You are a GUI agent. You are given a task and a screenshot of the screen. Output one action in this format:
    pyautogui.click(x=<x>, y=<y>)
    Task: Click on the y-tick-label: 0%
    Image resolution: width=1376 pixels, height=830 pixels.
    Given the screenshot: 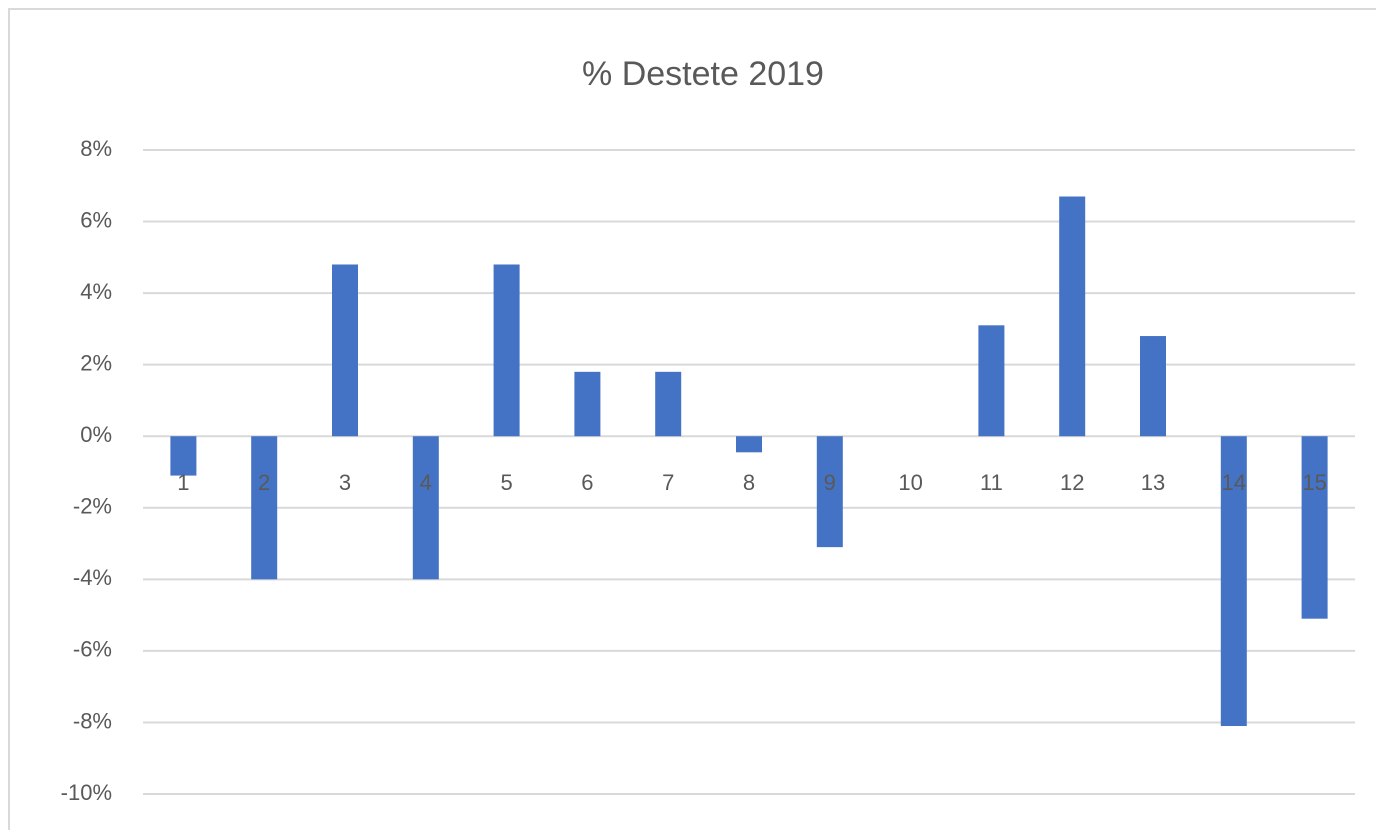 What is the action you would take?
    pyautogui.click(x=96, y=434)
    